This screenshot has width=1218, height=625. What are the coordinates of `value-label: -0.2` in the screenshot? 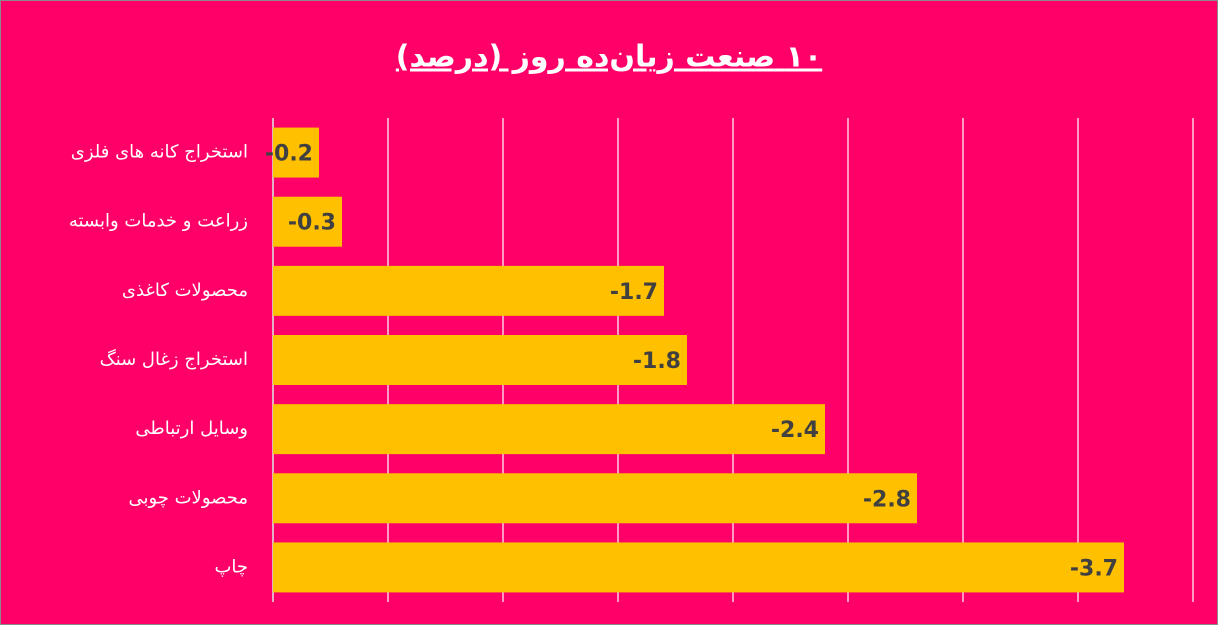 It's located at (289, 154).